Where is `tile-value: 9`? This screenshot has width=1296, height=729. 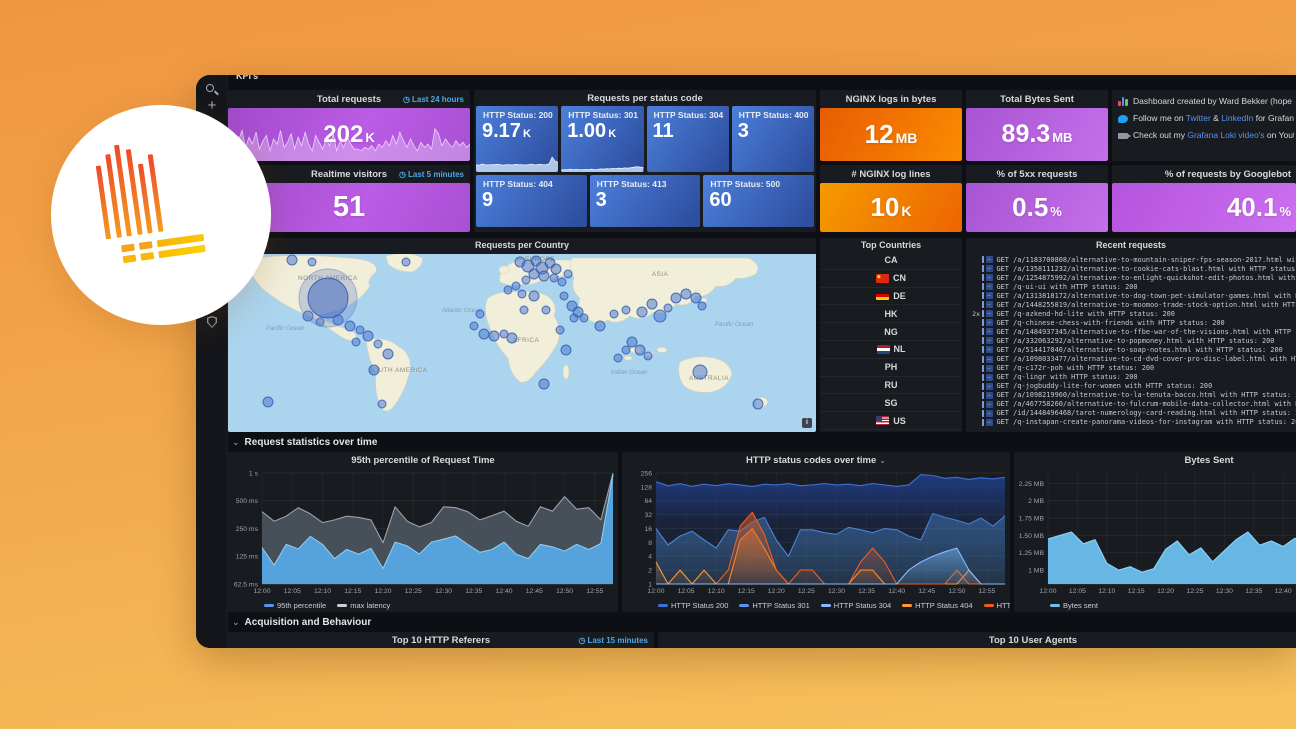 tile-value: 9 is located at coordinates (488, 200).